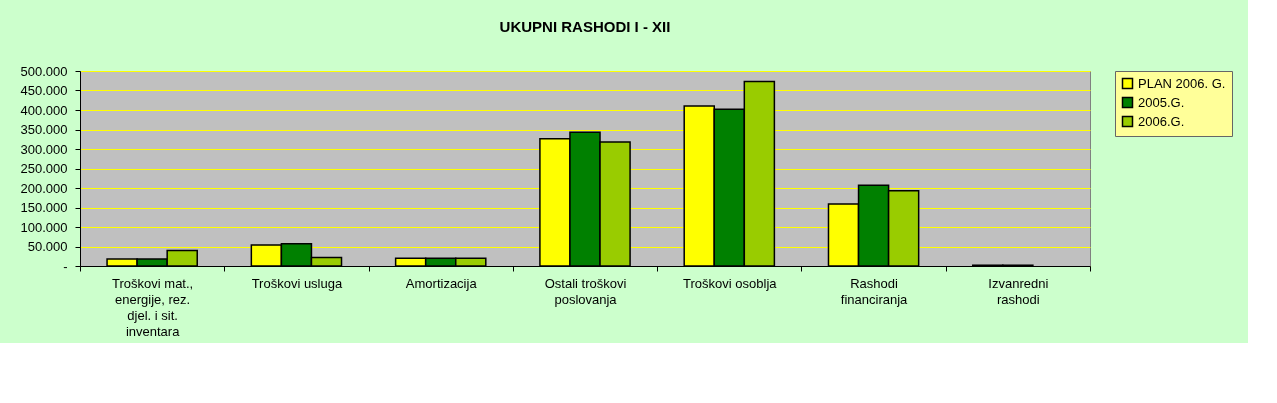  I want to click on y-tick-label: 450.000, so click(44, 90).